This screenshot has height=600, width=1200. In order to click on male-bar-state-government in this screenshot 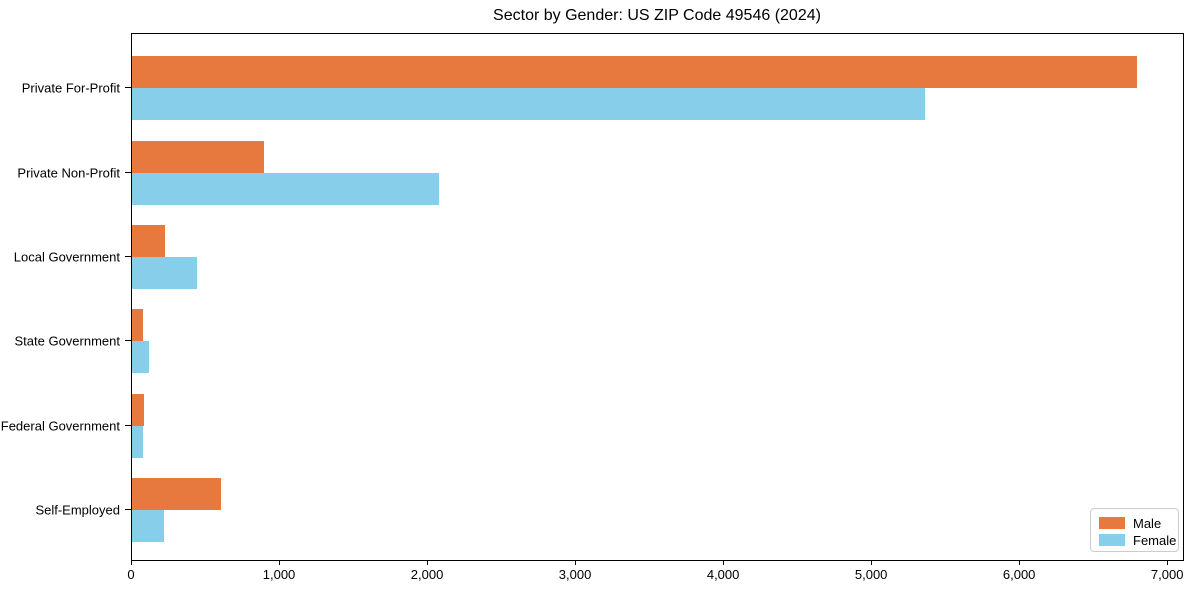, I will do `click(138, 325)`.